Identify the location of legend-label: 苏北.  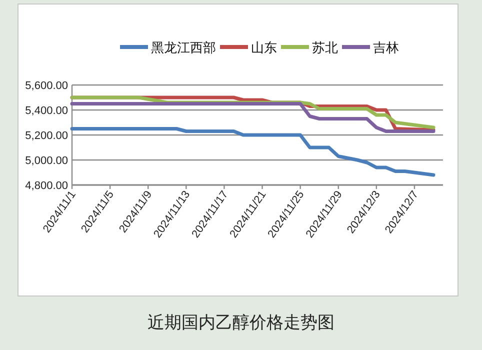
(325, 47).